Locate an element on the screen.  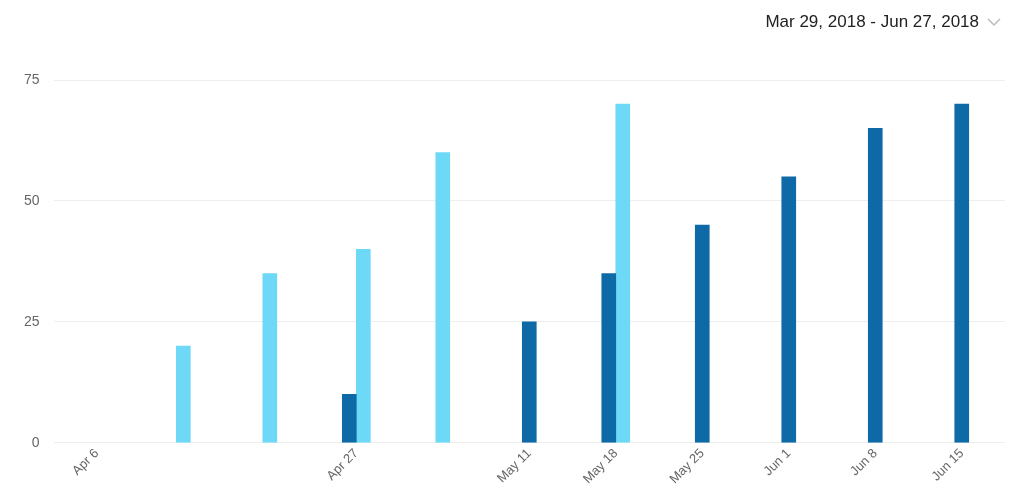
x-tick-label: May 11 is located at coordinates (513, 465).